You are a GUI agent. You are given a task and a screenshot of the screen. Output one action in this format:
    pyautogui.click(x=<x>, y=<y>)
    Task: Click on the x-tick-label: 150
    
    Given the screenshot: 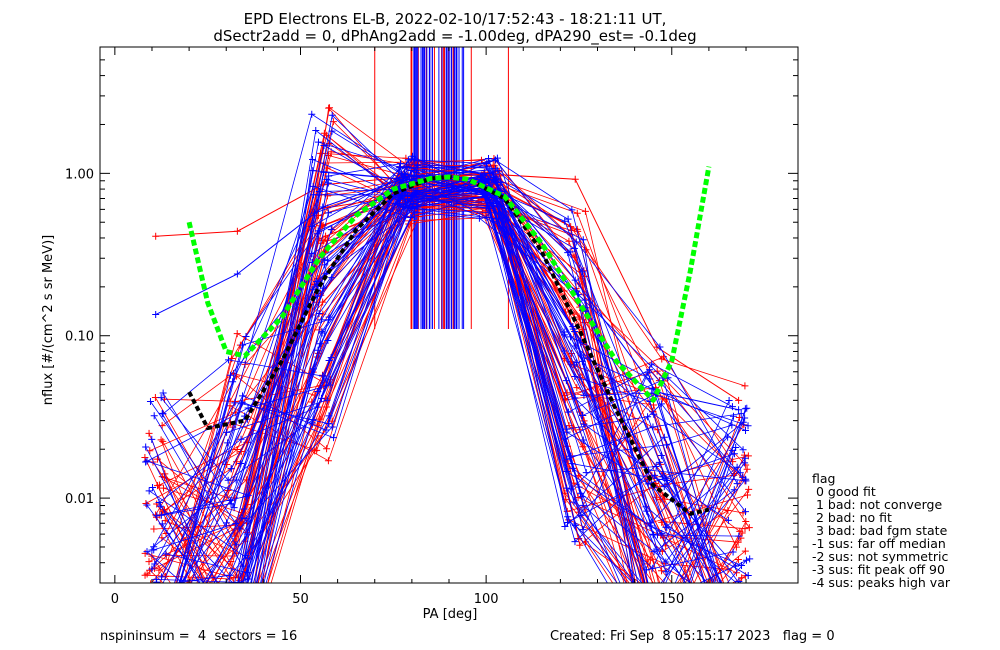 What is the action you would take?
    pyautogui.click(x=671, y=599)
    